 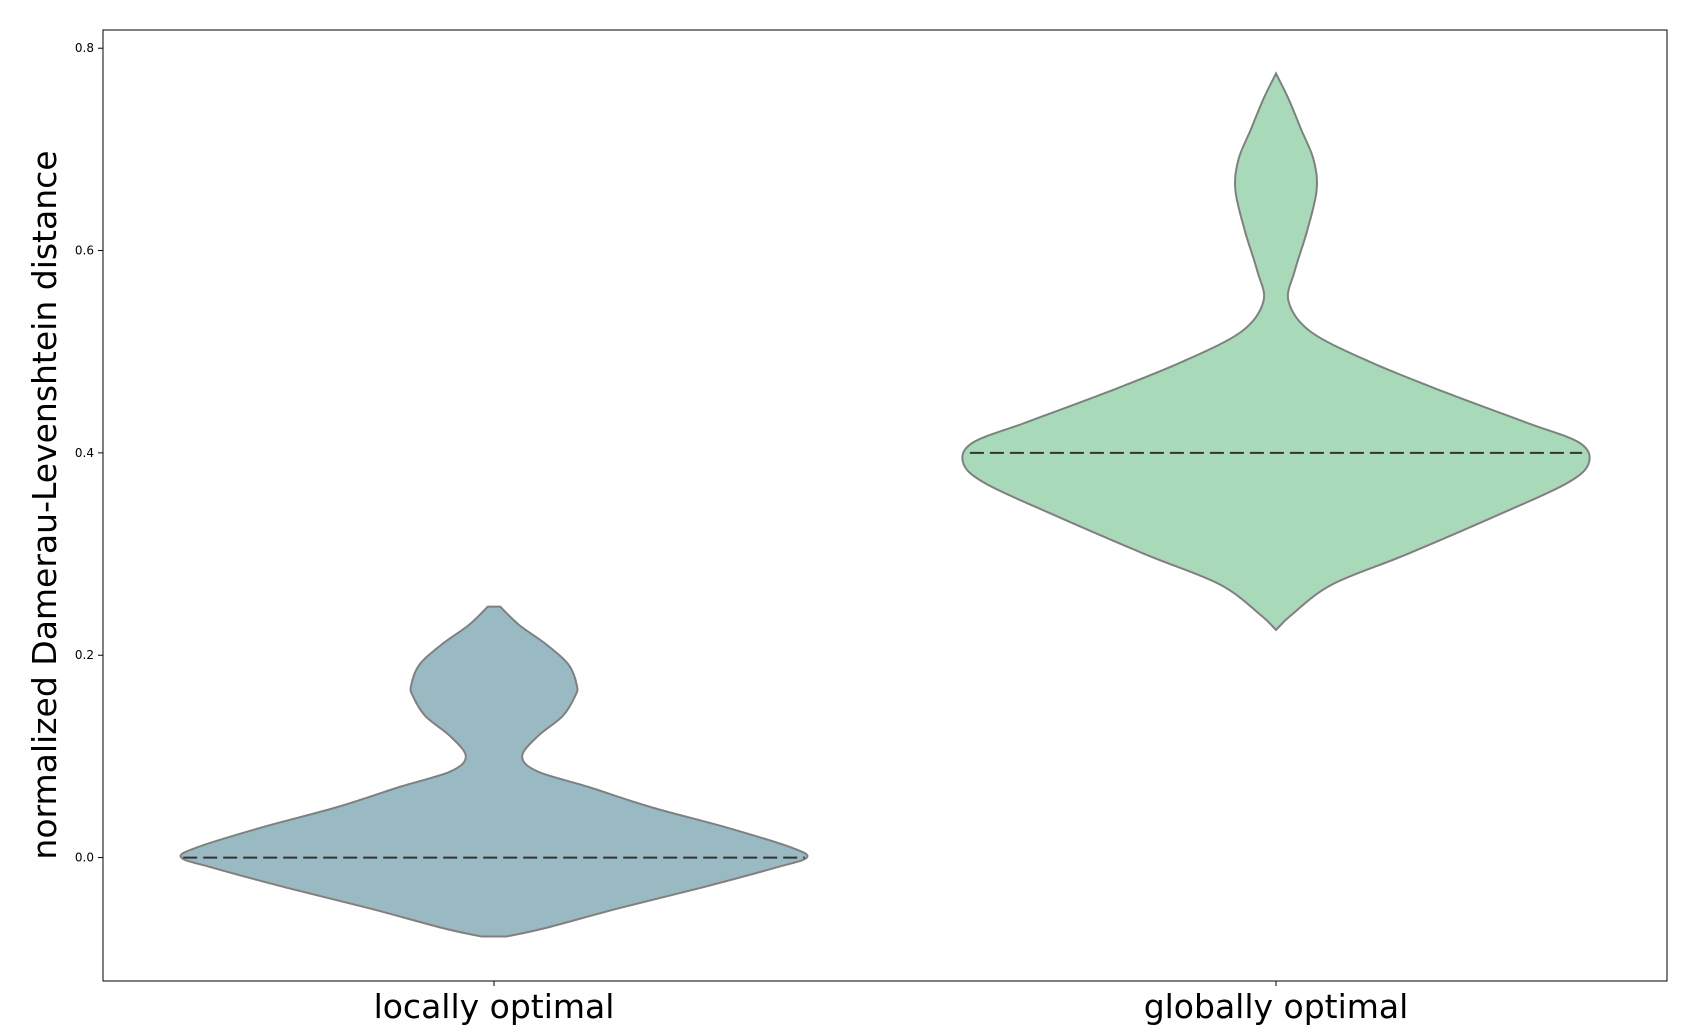 I want to click on y-axis-ticks: 0.0 0.2 0.4 0.6 0.8, so click(x=89, y=453).